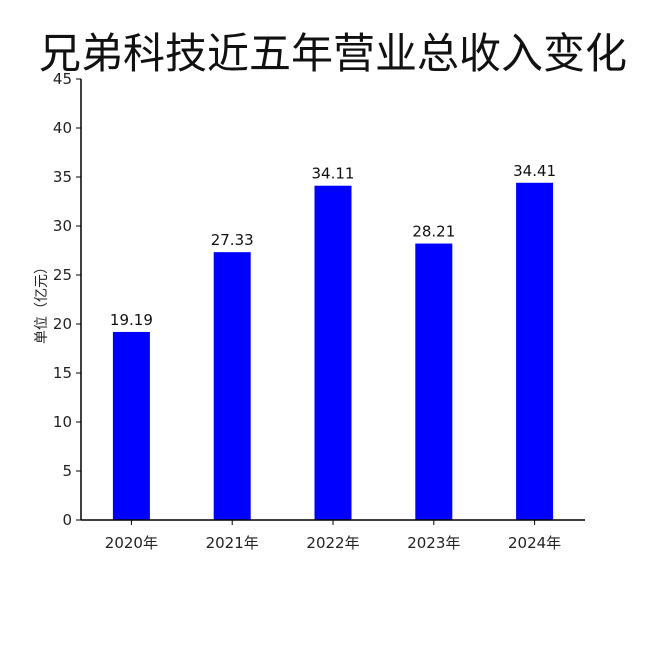  I want to click on x-tick-label: 2021年, so click(232, 543).